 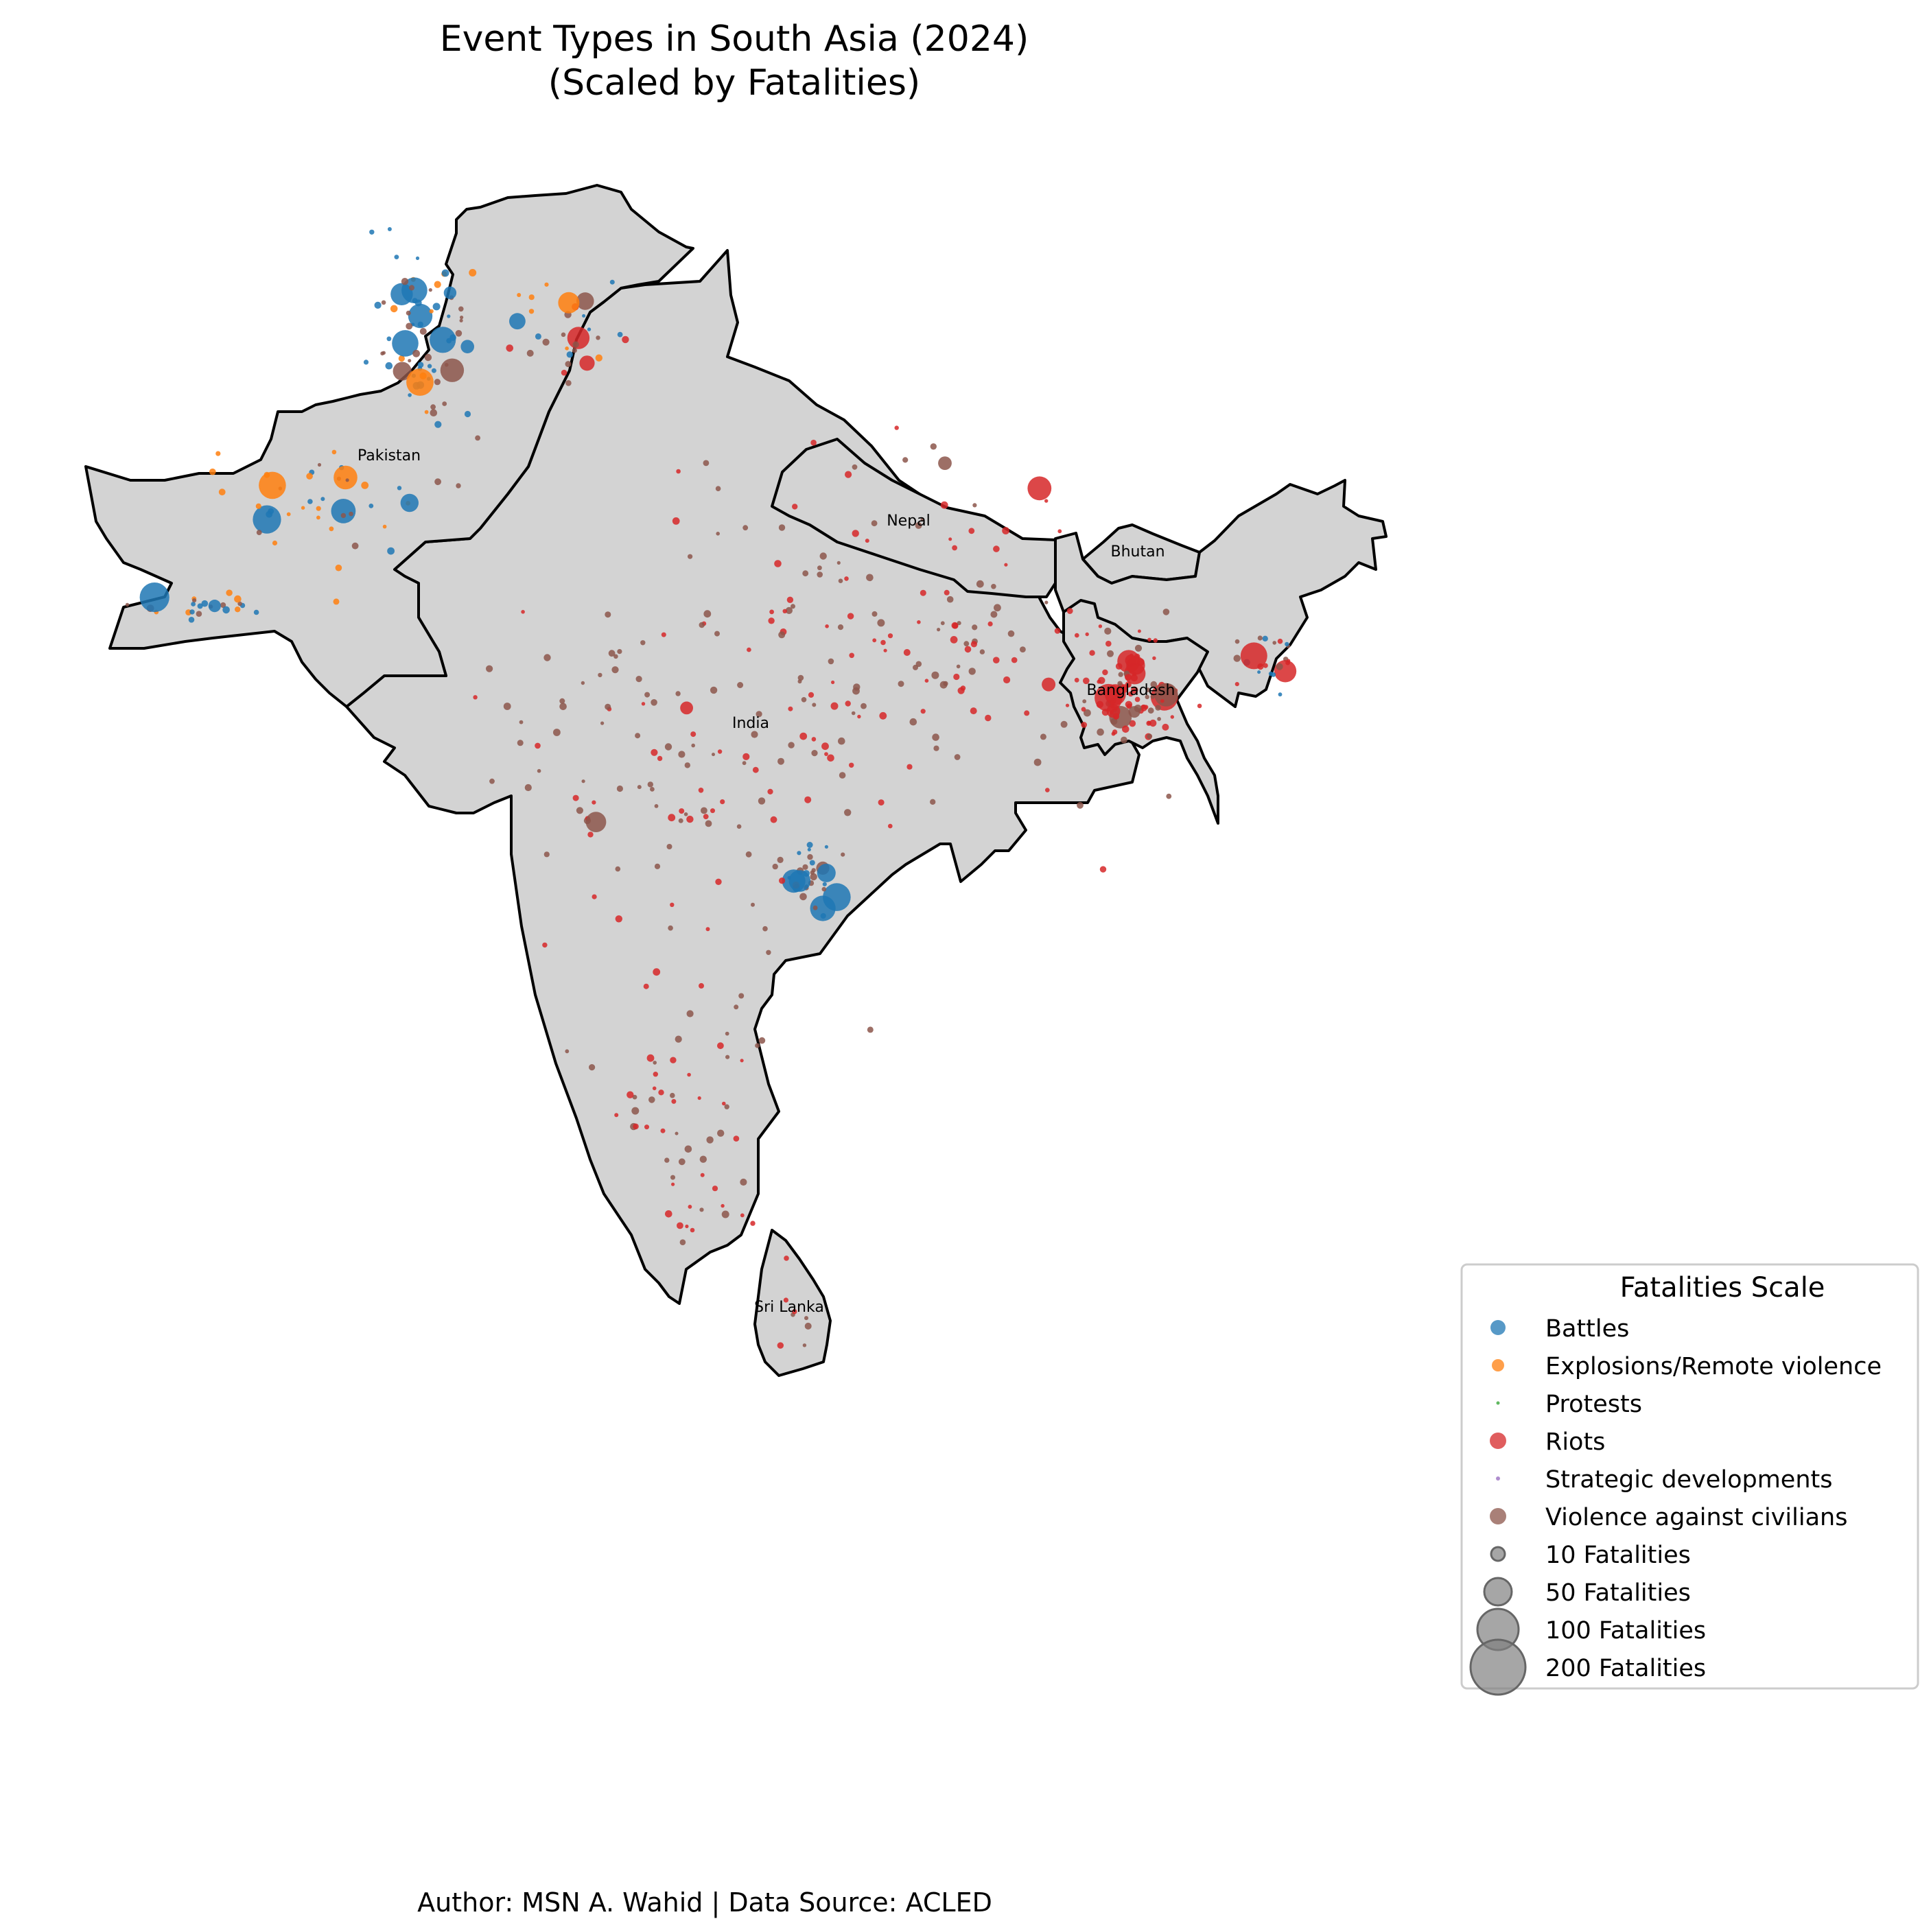 I want to click on country-label-bhutan: Bhutan, so click(x=1137, y=552).